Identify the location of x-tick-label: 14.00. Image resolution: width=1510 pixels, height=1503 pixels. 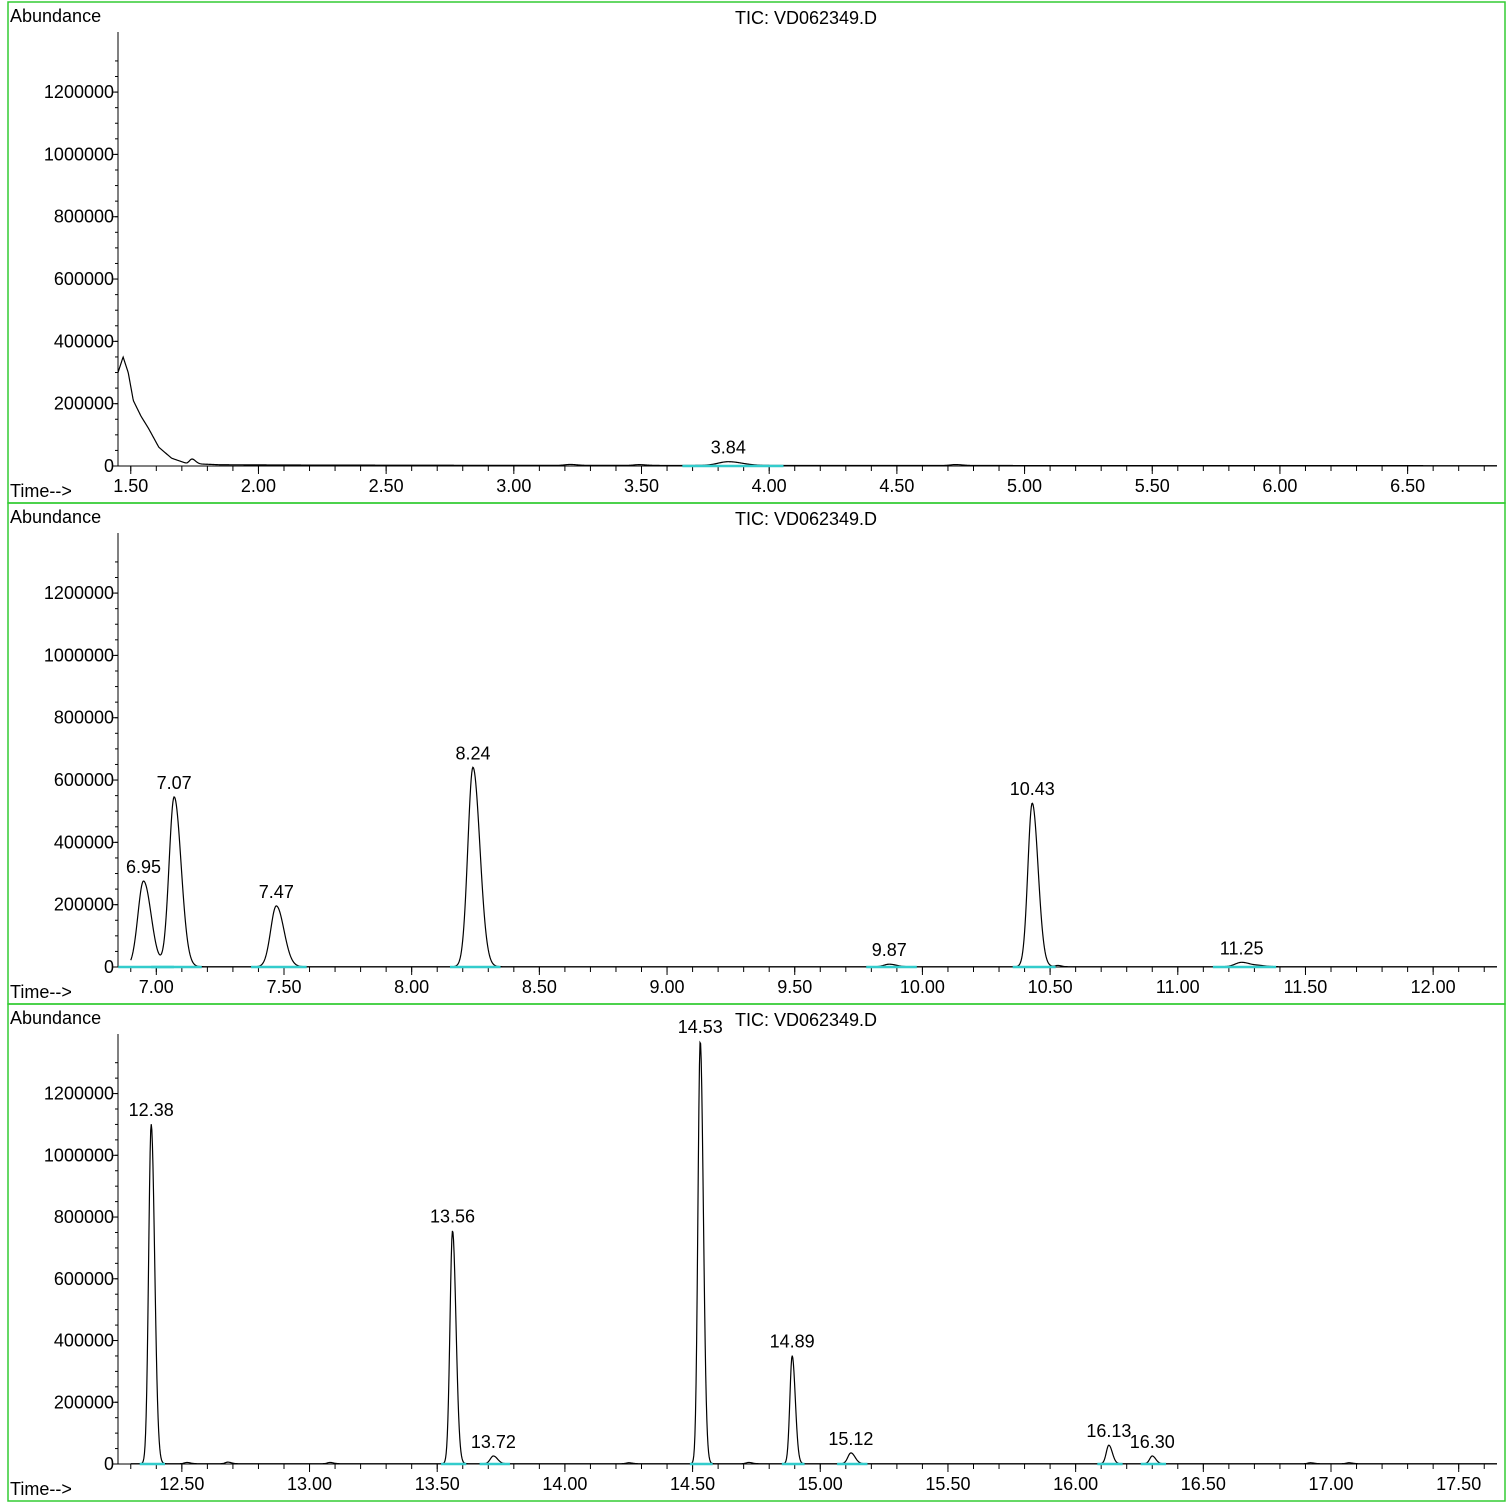
(564, 1484).